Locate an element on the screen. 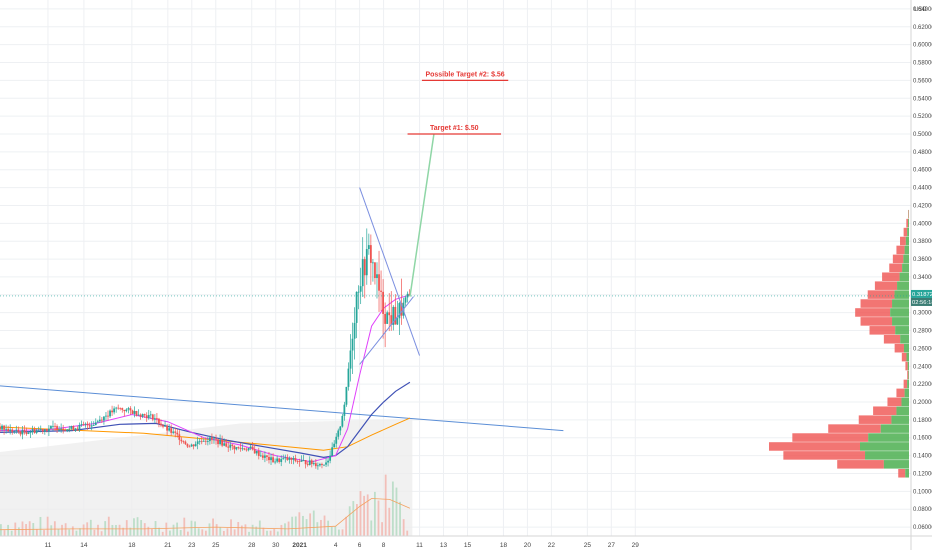 This screenshot has width=932, height=550. price-tick-label: 0.100000 is located at coordinates (922, 492).